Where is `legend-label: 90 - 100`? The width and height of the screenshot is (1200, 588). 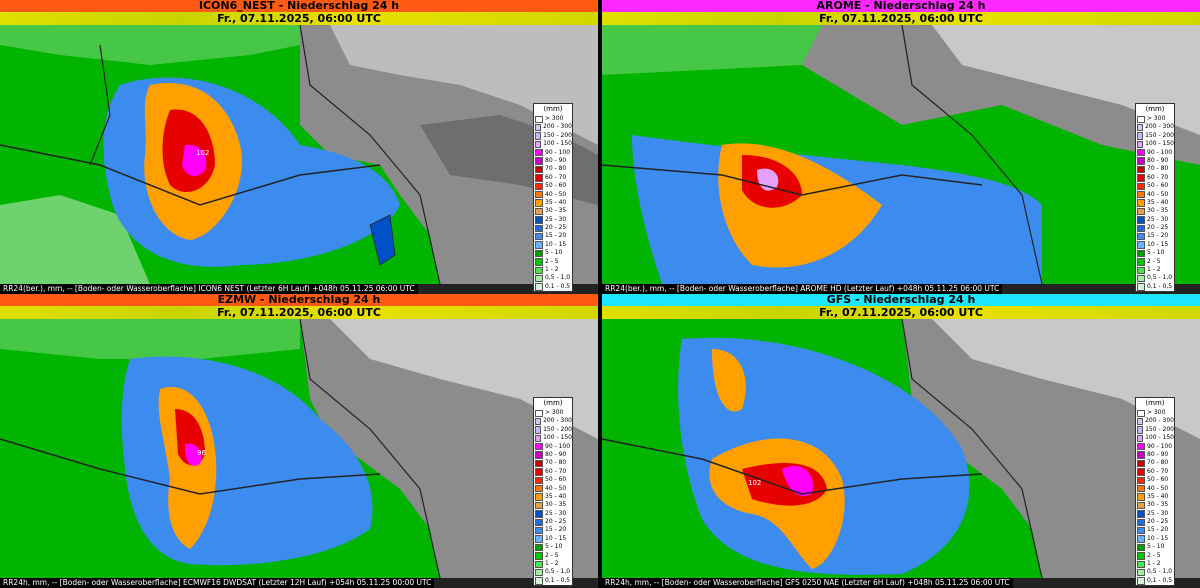
legend-label: 90 - 100 is located at coordinates (558, 152).